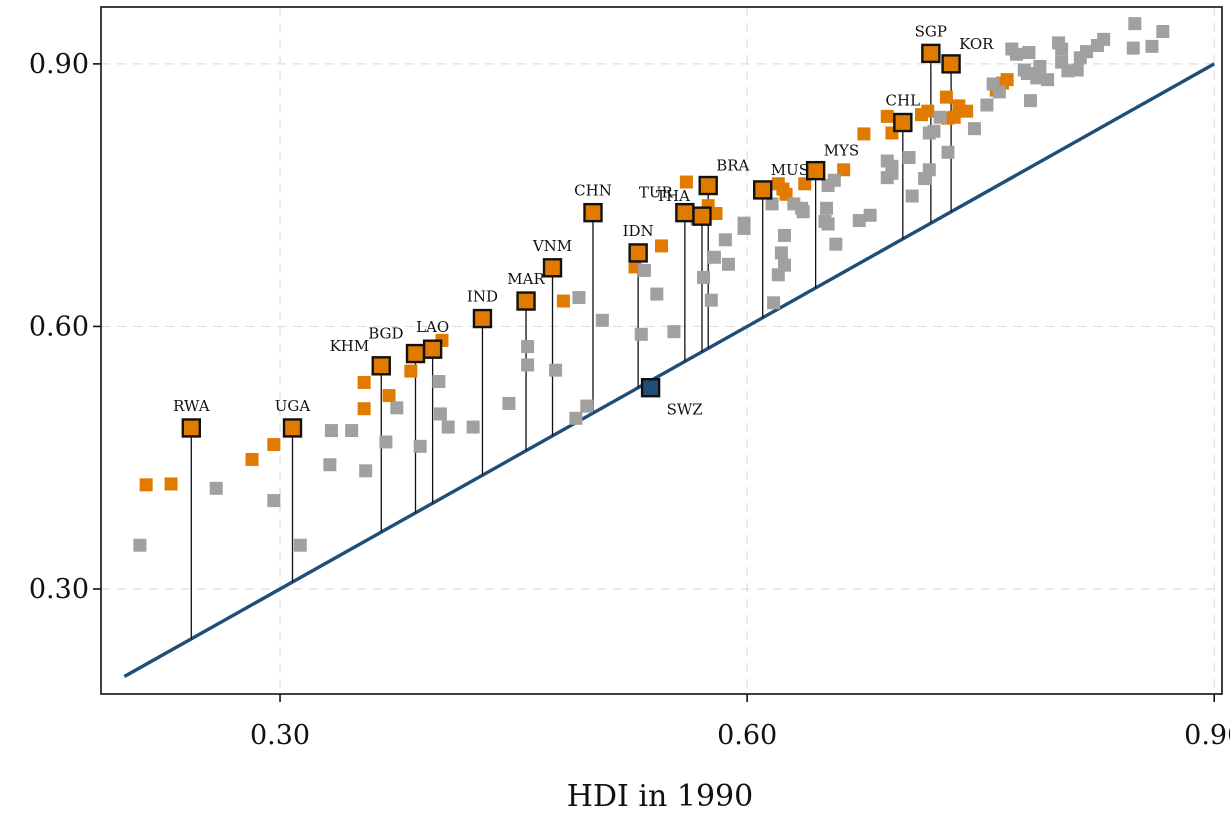 This screenshot has height=827, width=1230. Describe the element at coordinates (842, 151) in the screenshot. I see `point-label: MYS` at that location.